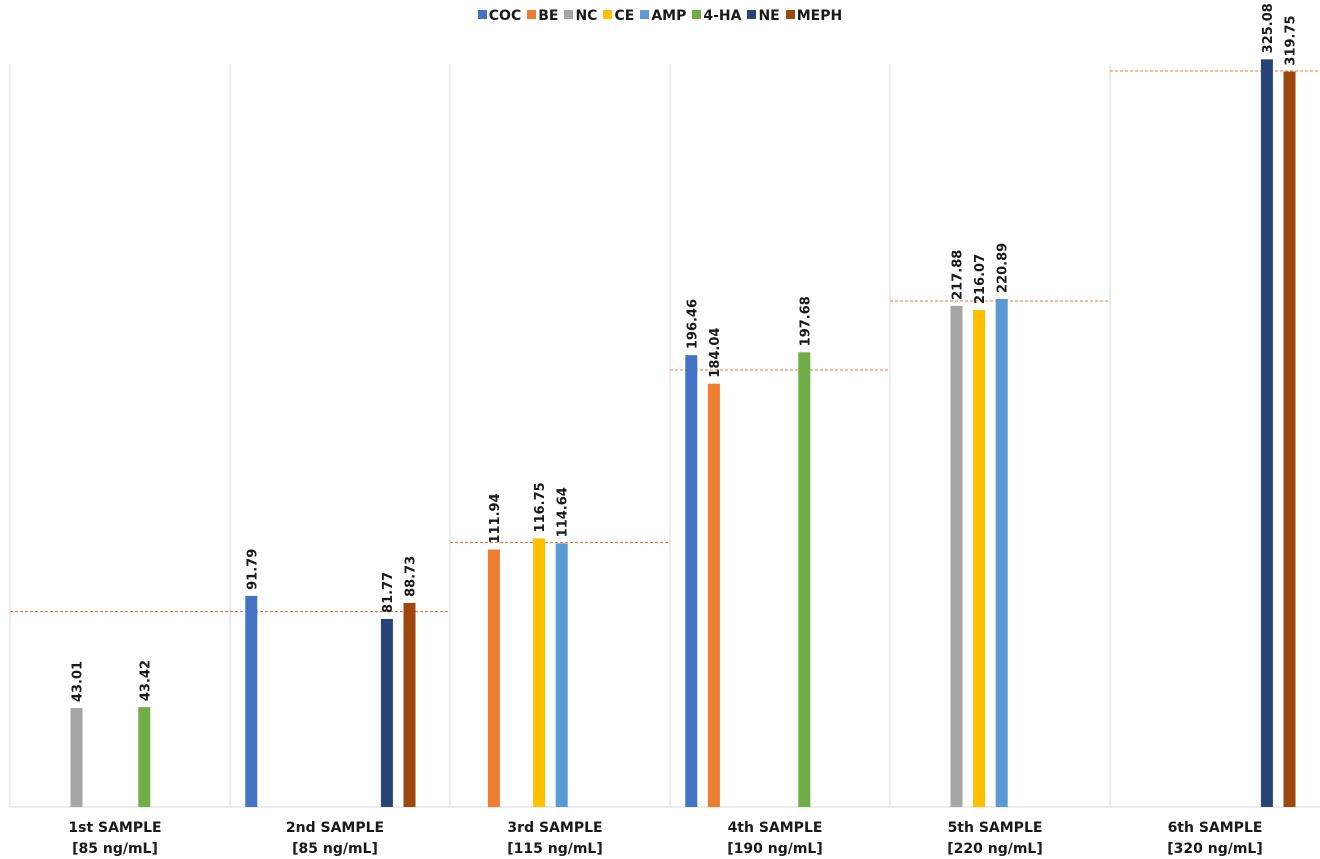 This screenshot has height=859, width=1320. Describe the element at coordinates (692, 324) in the screenshot. I see `data-label: 196.46` at that location.